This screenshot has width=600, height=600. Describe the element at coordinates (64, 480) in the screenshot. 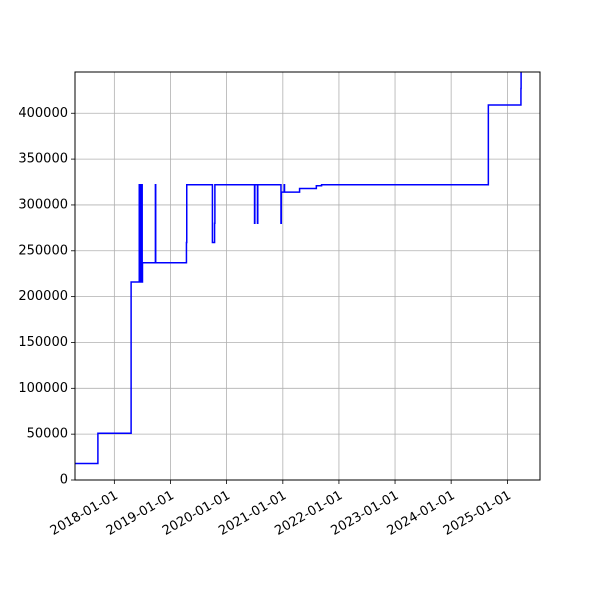

I see `y-tick-label: 0` at that location.